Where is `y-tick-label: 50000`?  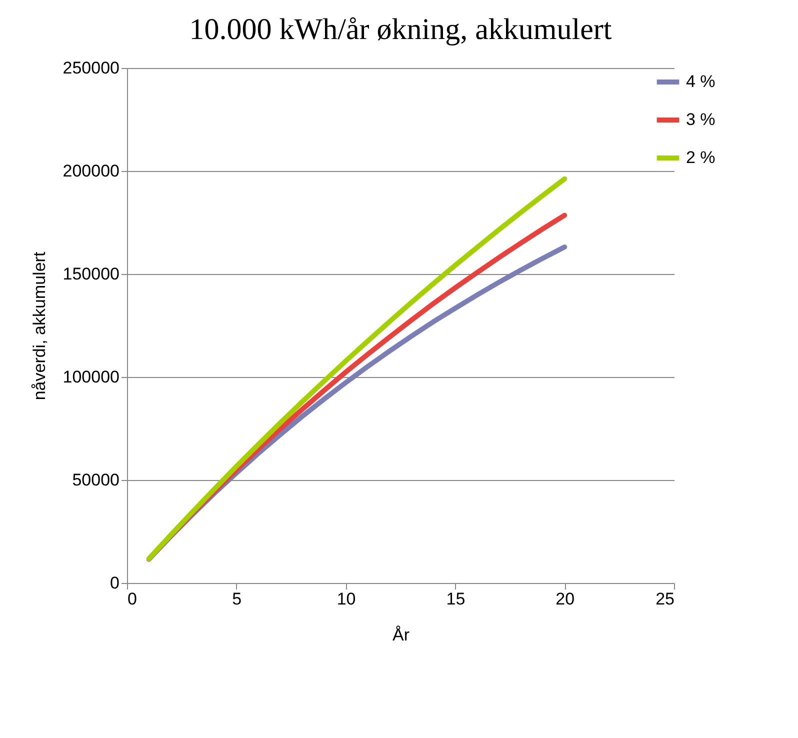 y-tick-label: 50000 is located at coordinates (96, 480).